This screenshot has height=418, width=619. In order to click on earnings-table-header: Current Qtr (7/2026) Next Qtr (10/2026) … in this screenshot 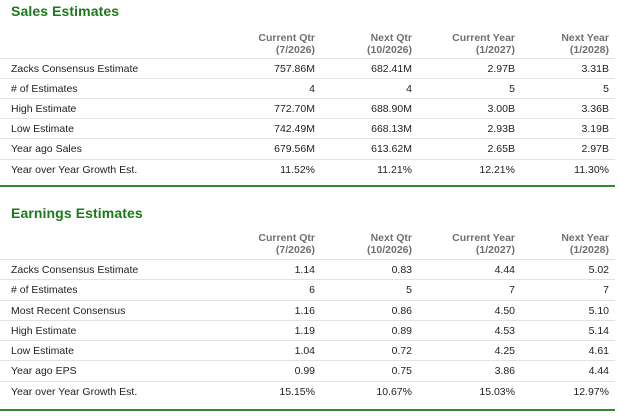, I will do `click(307, 245)`.